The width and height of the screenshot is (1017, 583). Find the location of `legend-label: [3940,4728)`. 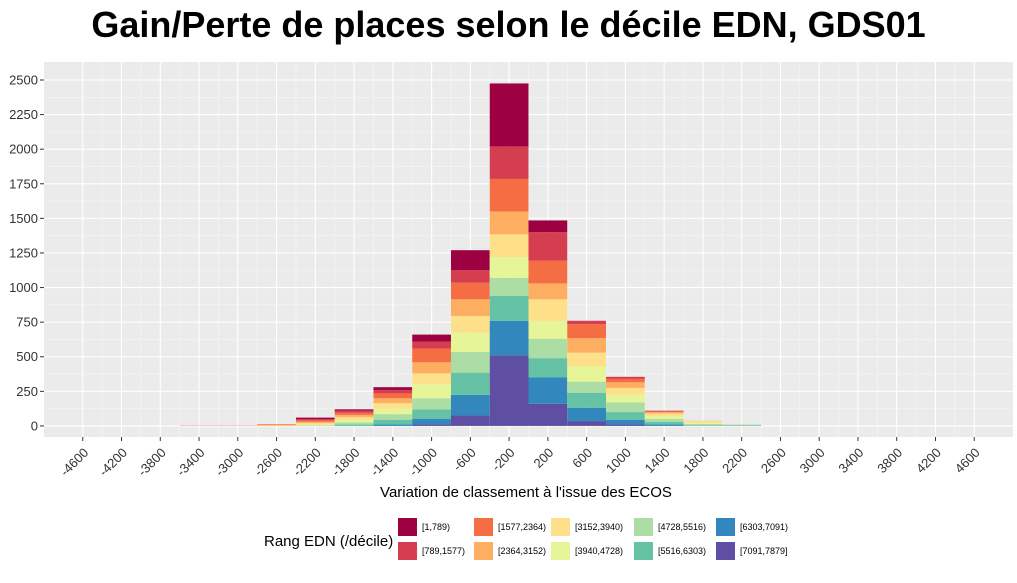

legend-label: [3940,4728) is located at coordinates (599, 551).